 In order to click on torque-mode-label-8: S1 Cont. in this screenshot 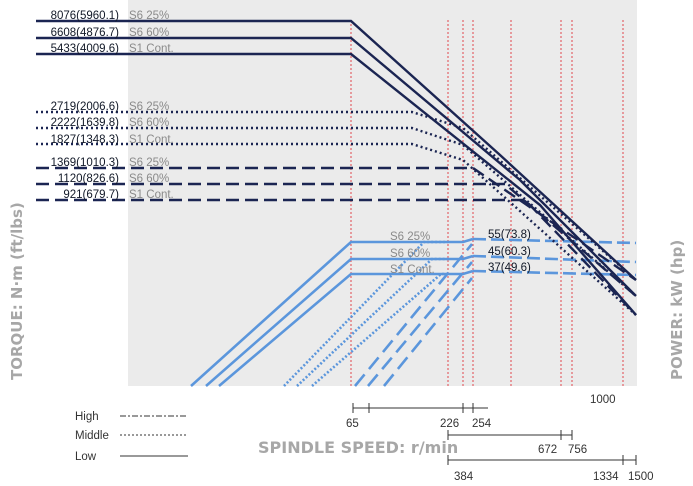, I will do `click(151, 195)`.